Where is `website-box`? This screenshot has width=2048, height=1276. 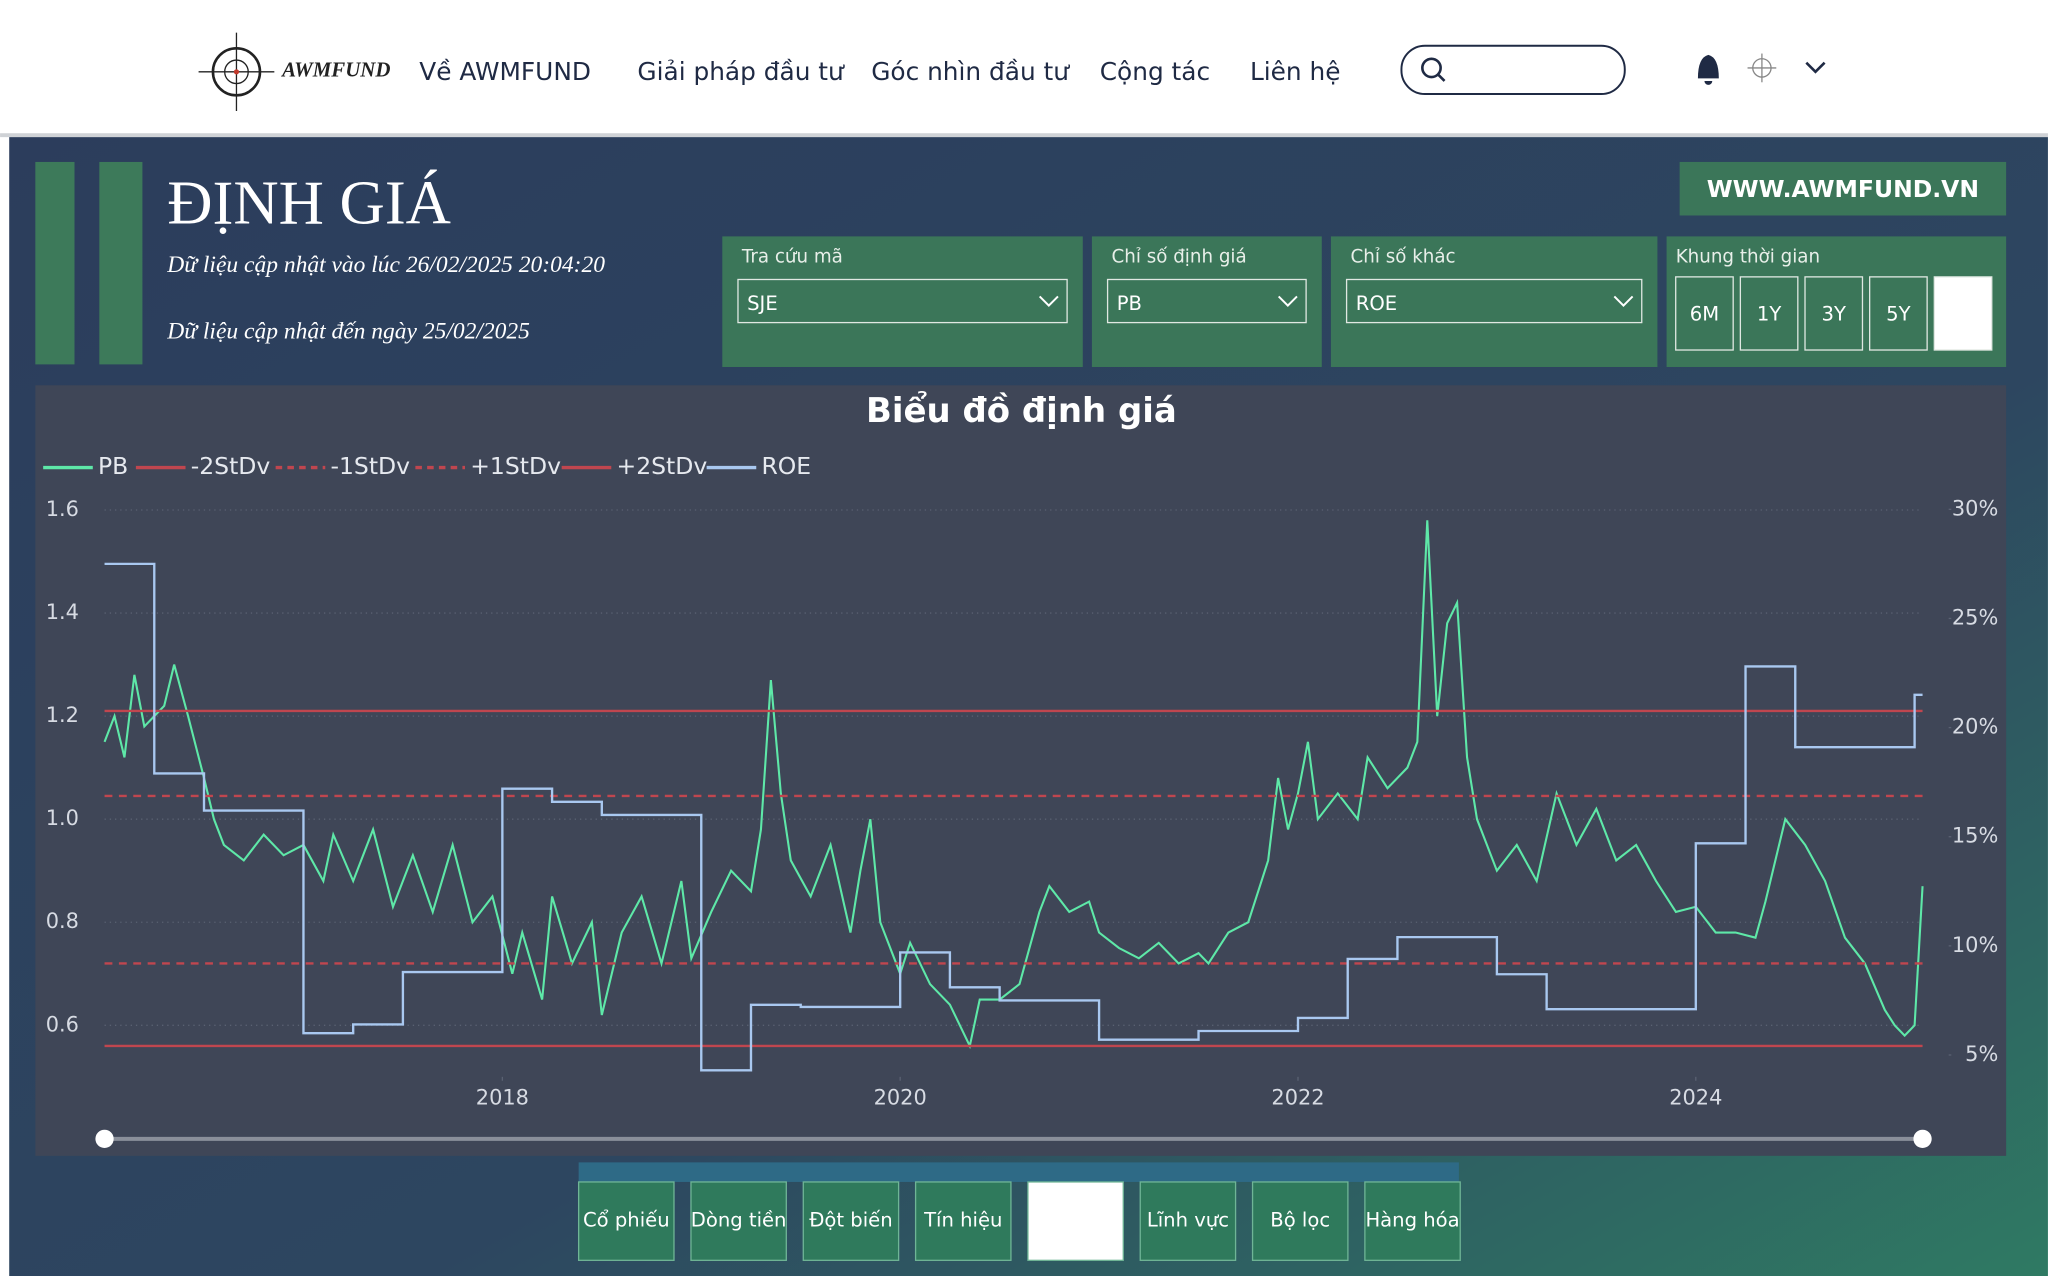
website-box is located at coordinates (1843, 188).